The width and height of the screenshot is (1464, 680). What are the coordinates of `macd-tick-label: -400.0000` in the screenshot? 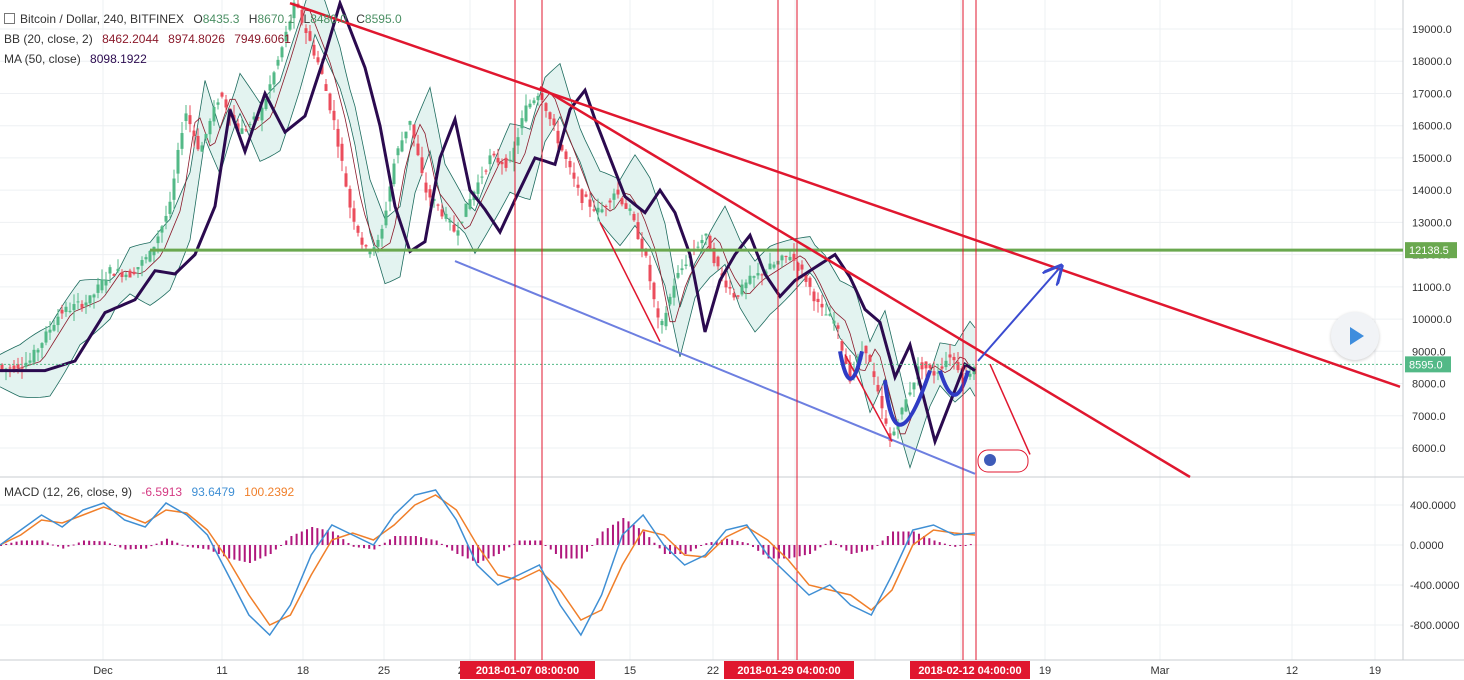 It's located at (1435, 586).